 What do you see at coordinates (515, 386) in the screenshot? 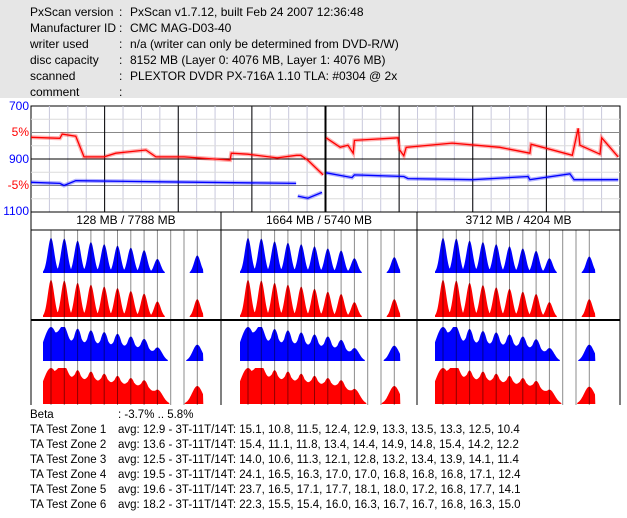
I see `histogram-zone-6-red` at bounding box center [515, 386].